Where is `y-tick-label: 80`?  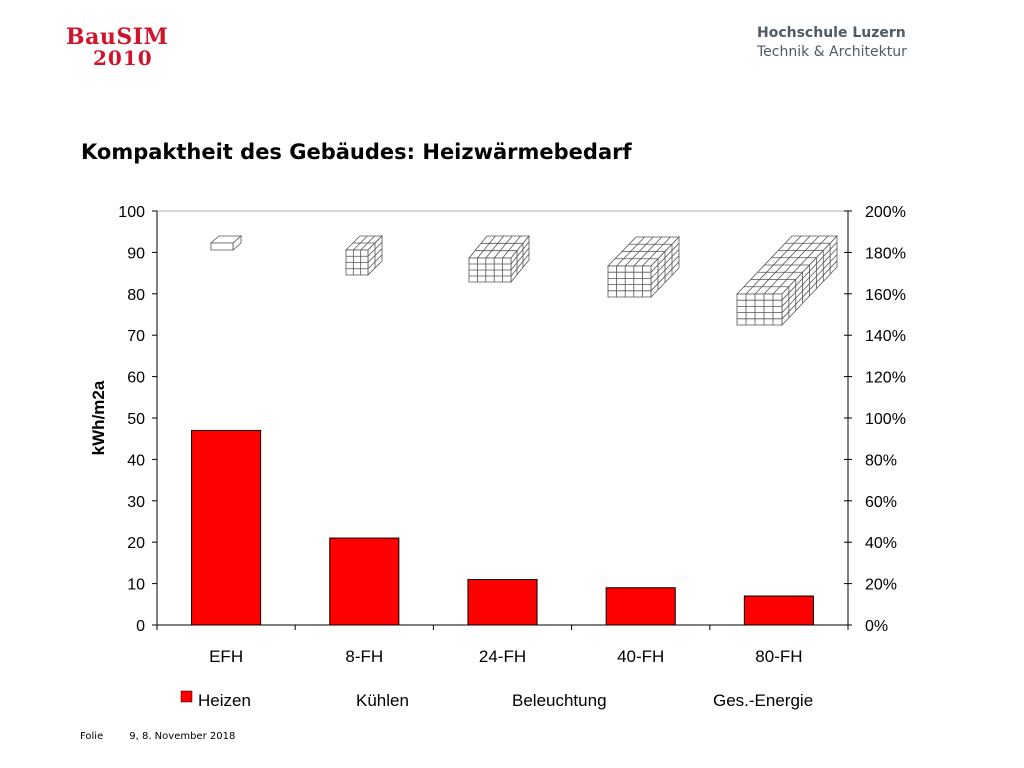 y-tick-label: 80 is located at coordinates (136, 295).